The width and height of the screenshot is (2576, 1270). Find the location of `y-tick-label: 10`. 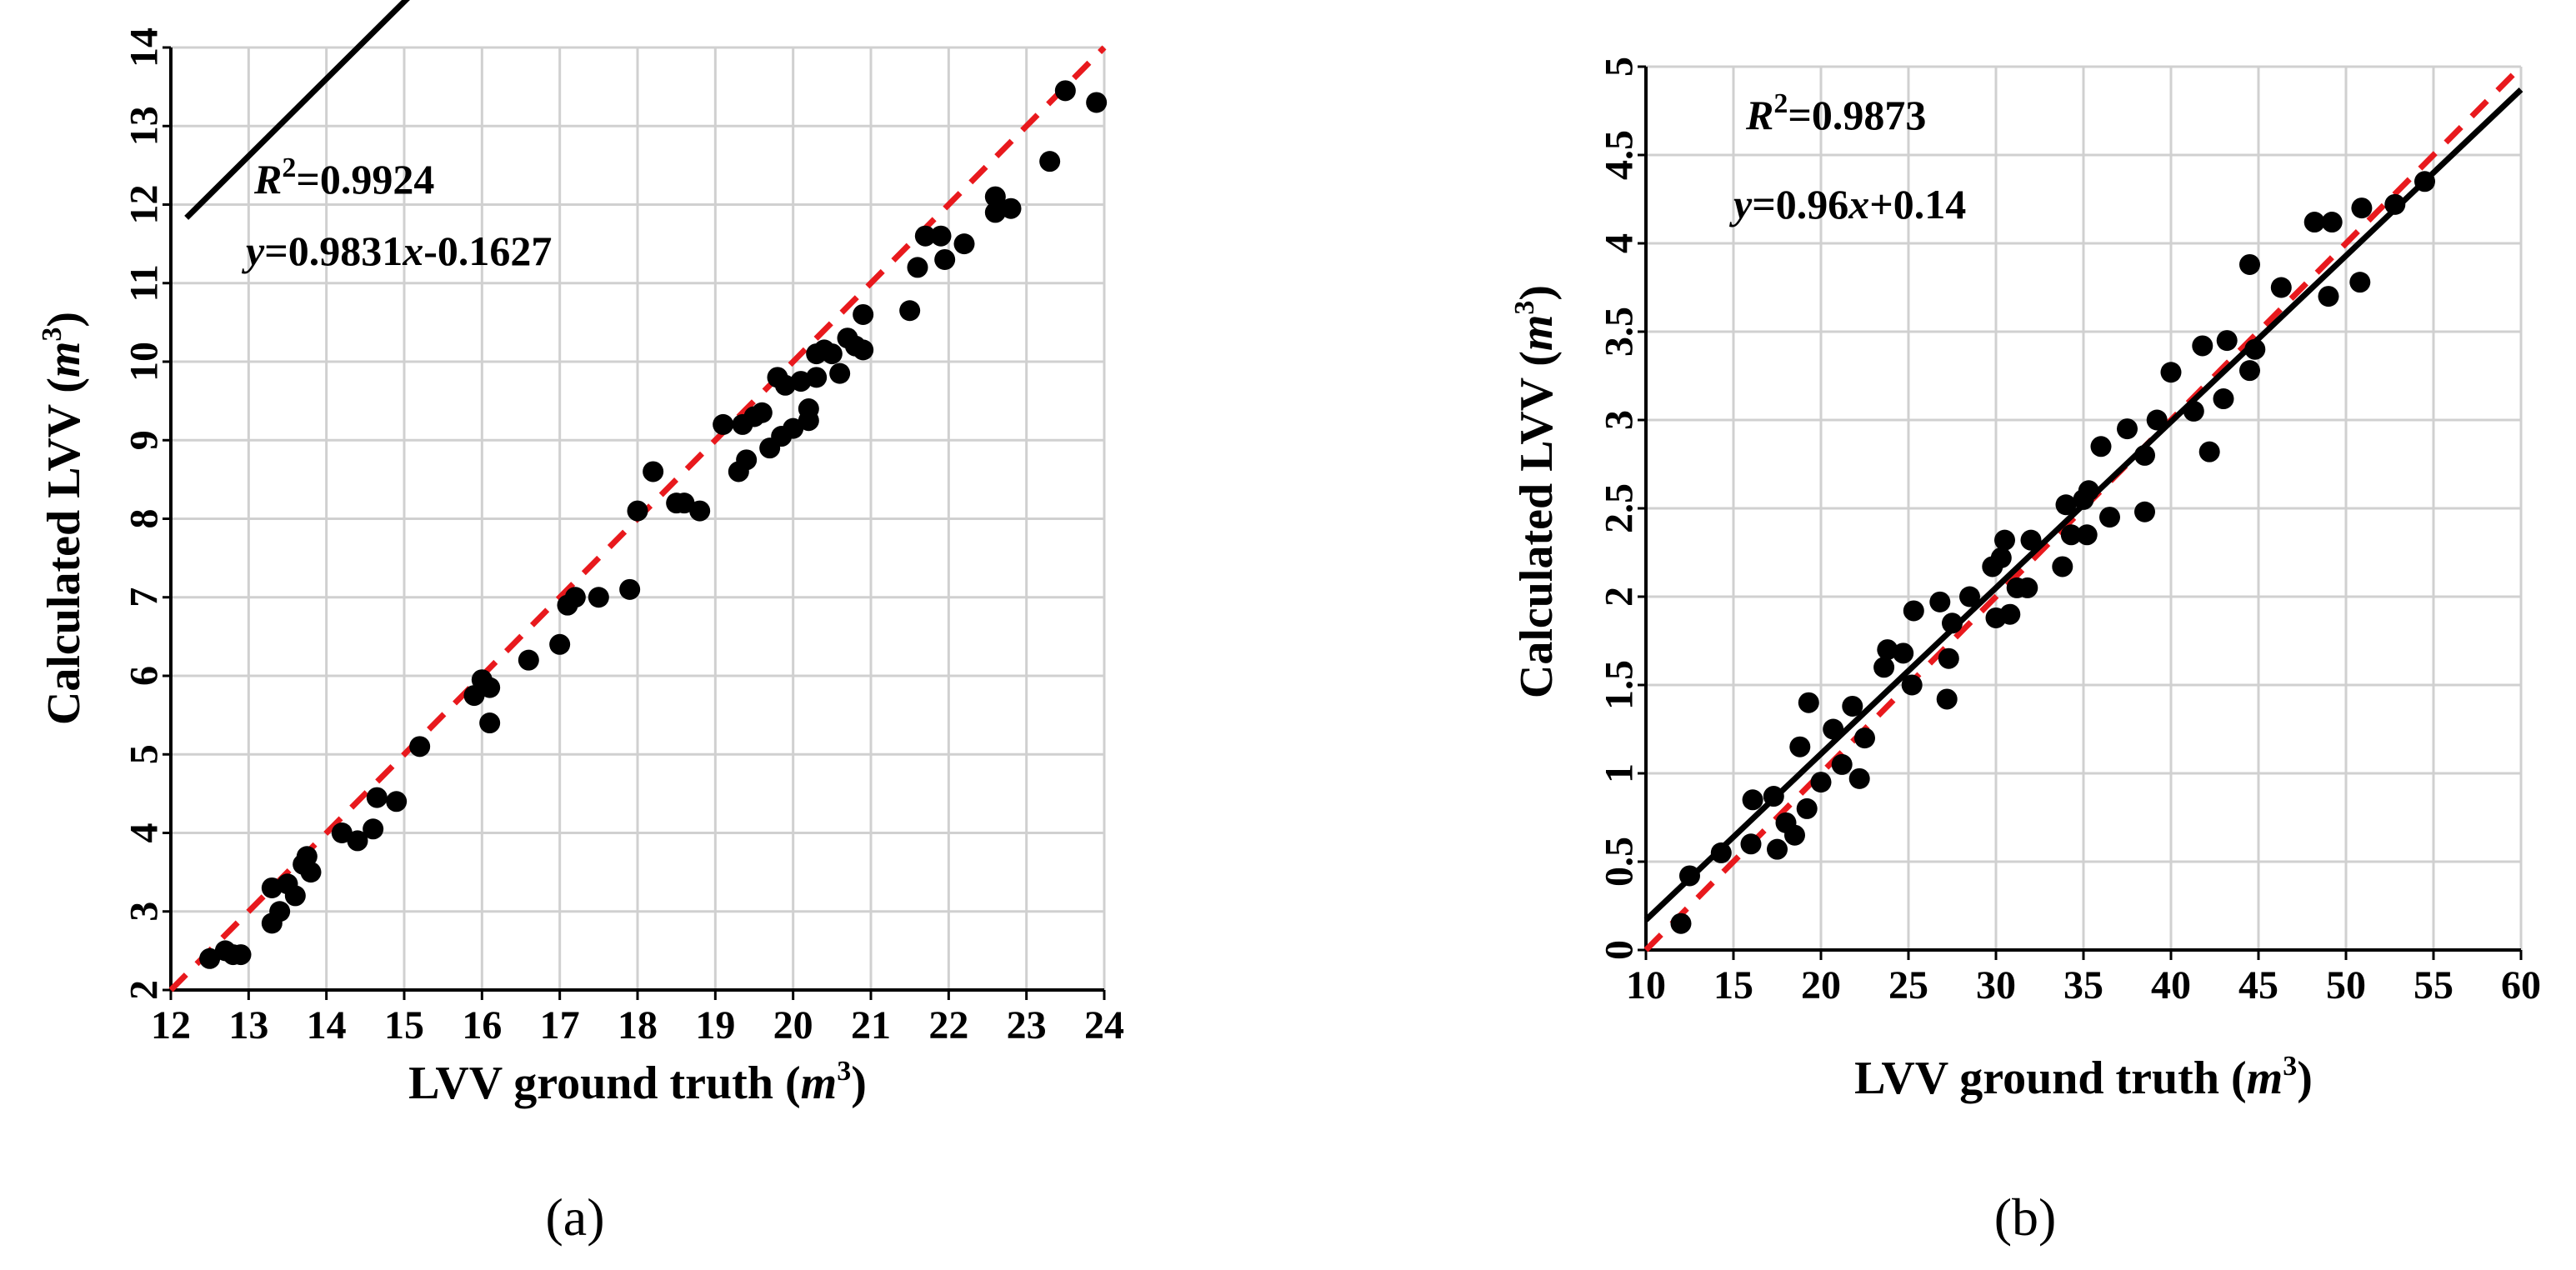

y-tick-label: 10 is located at coordinates (145, 362).